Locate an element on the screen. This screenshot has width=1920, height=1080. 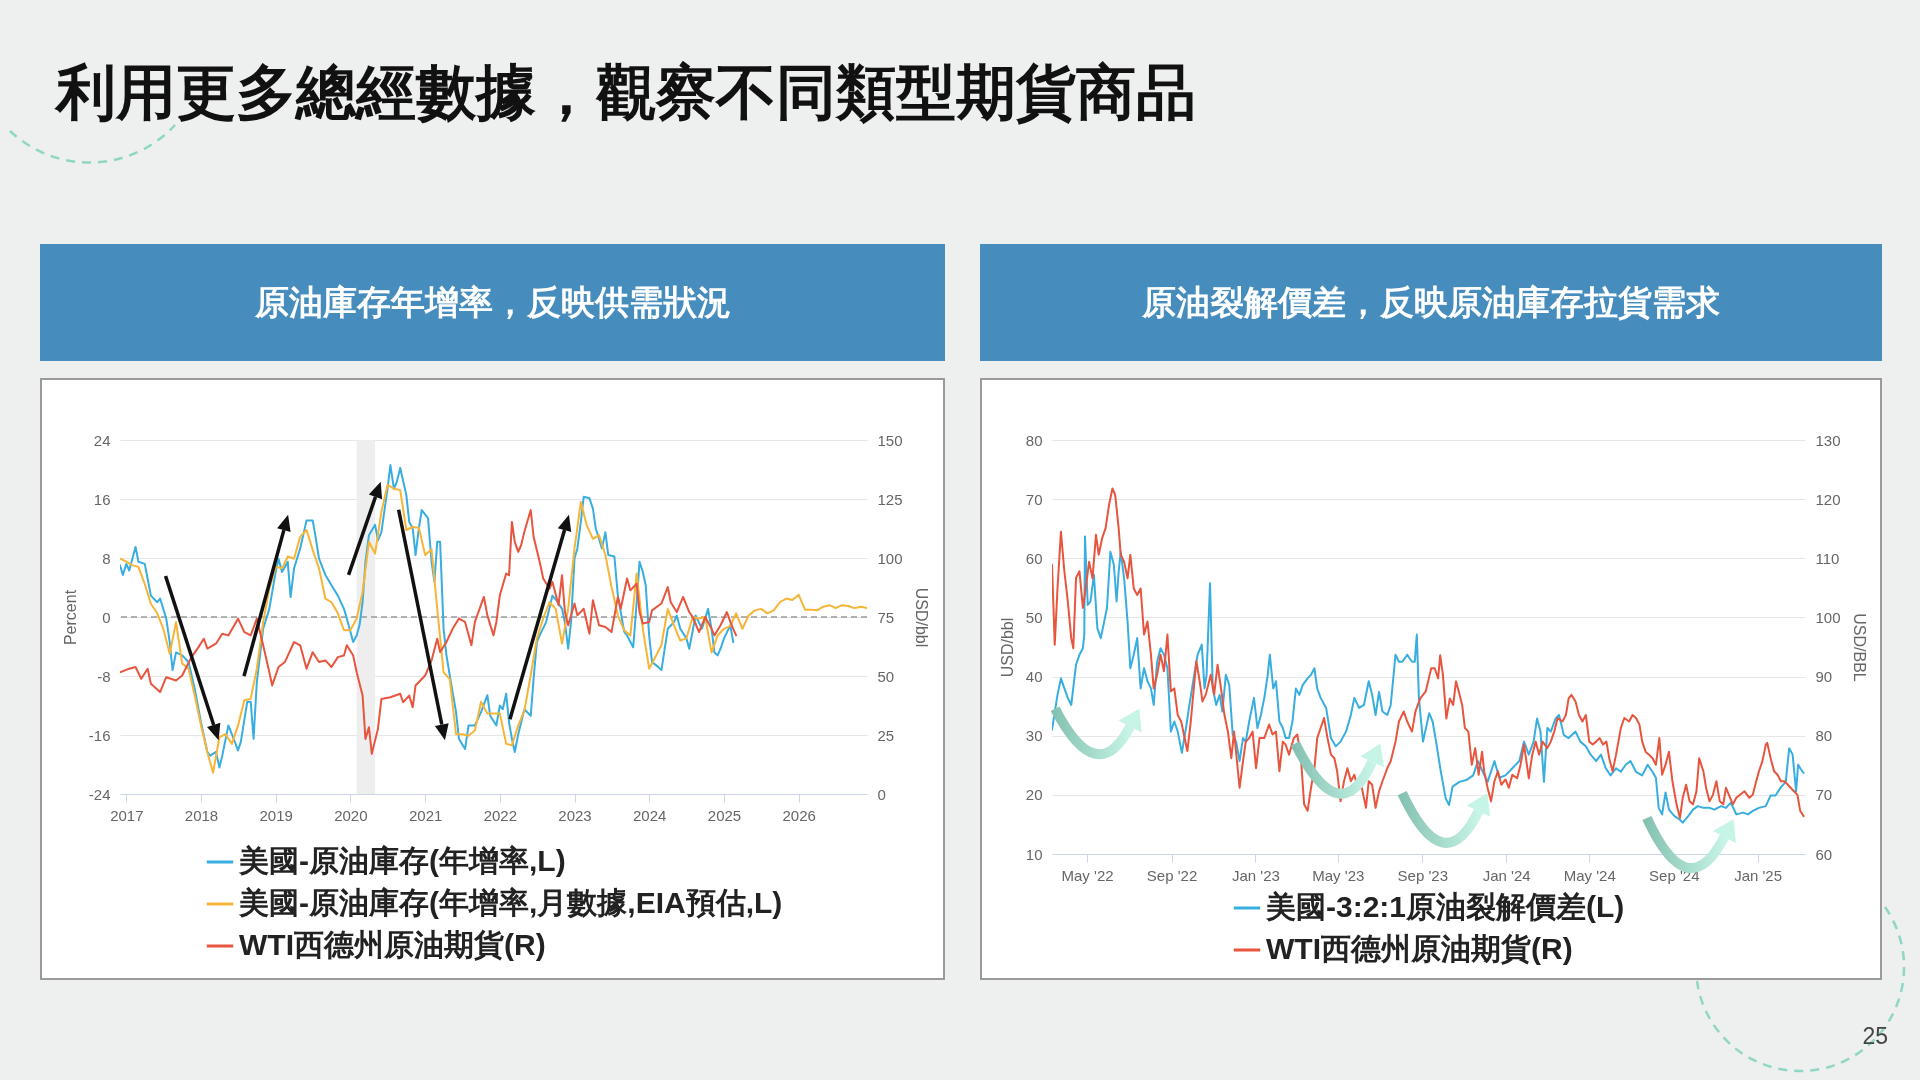
y2-tick-label: 70 is located at coordinates (1824, 795).